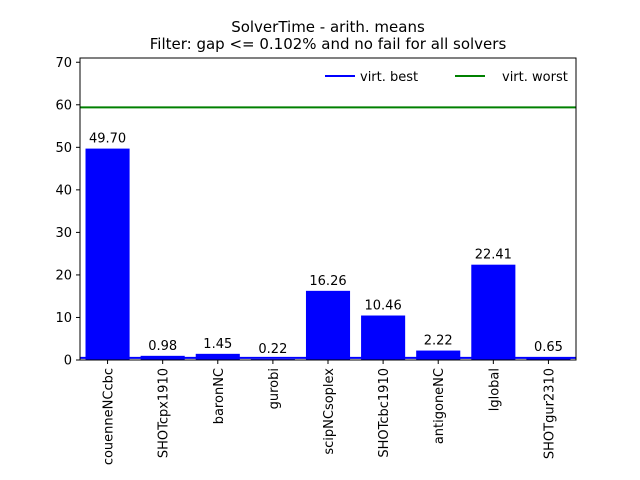 This screenshot has width=640, height=480. Describe the element at coordinates (274, 388) in the screenshot. I see `x-tick-label-gurobi: gurobi` at that location.